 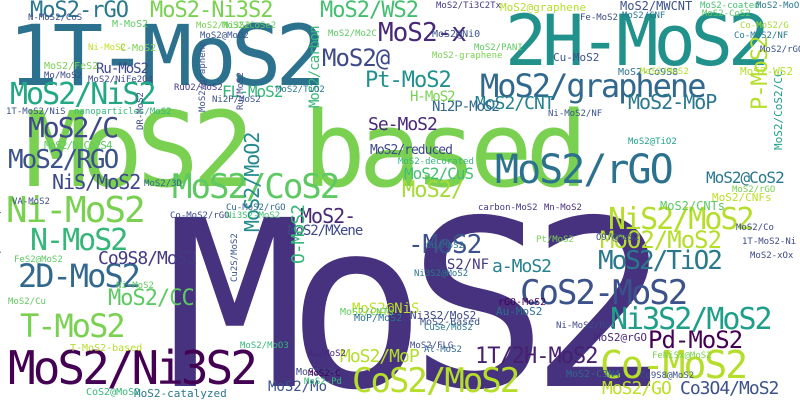 What do you see at coordinates (443, 350) in the screenshot?
I see `cloud-word: Al-MoS2` at bounding box center [443, 350].